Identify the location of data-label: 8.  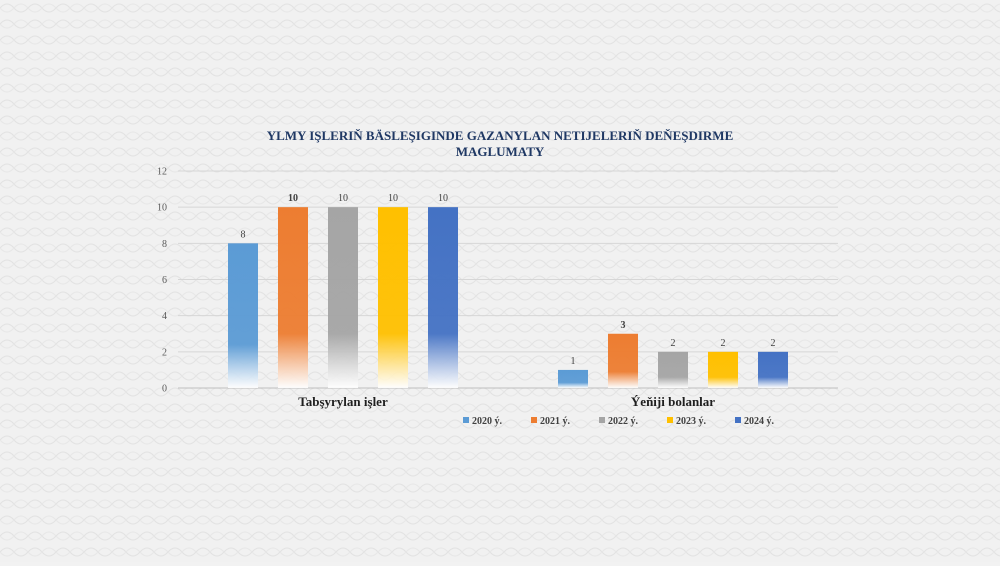
(243, 234).